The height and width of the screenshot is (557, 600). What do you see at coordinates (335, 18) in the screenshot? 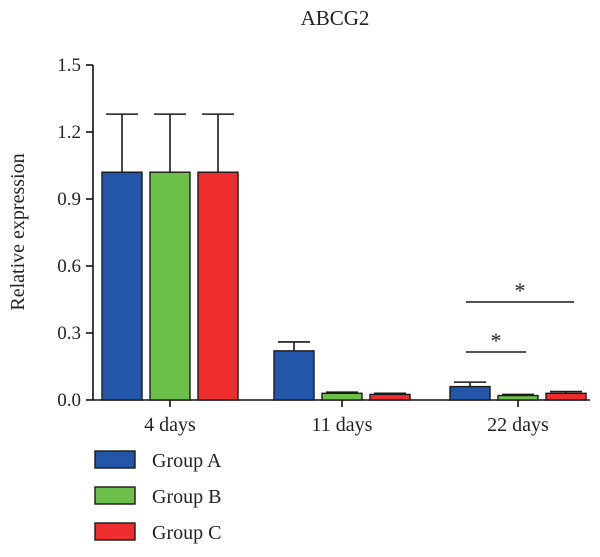
I see `chart-title: ABCG2` at bounding box center [335, 18].